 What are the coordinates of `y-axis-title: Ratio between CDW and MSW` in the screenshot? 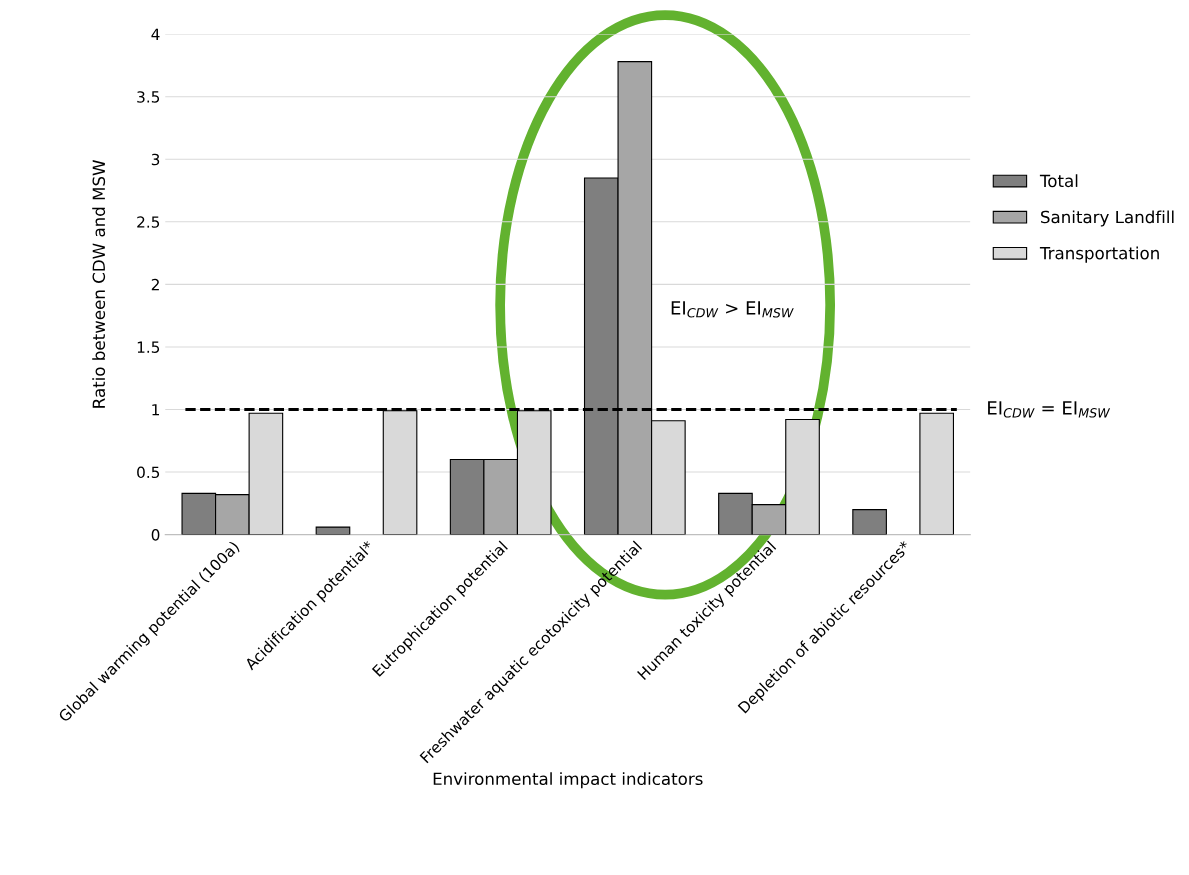 It's located at (99, 284).